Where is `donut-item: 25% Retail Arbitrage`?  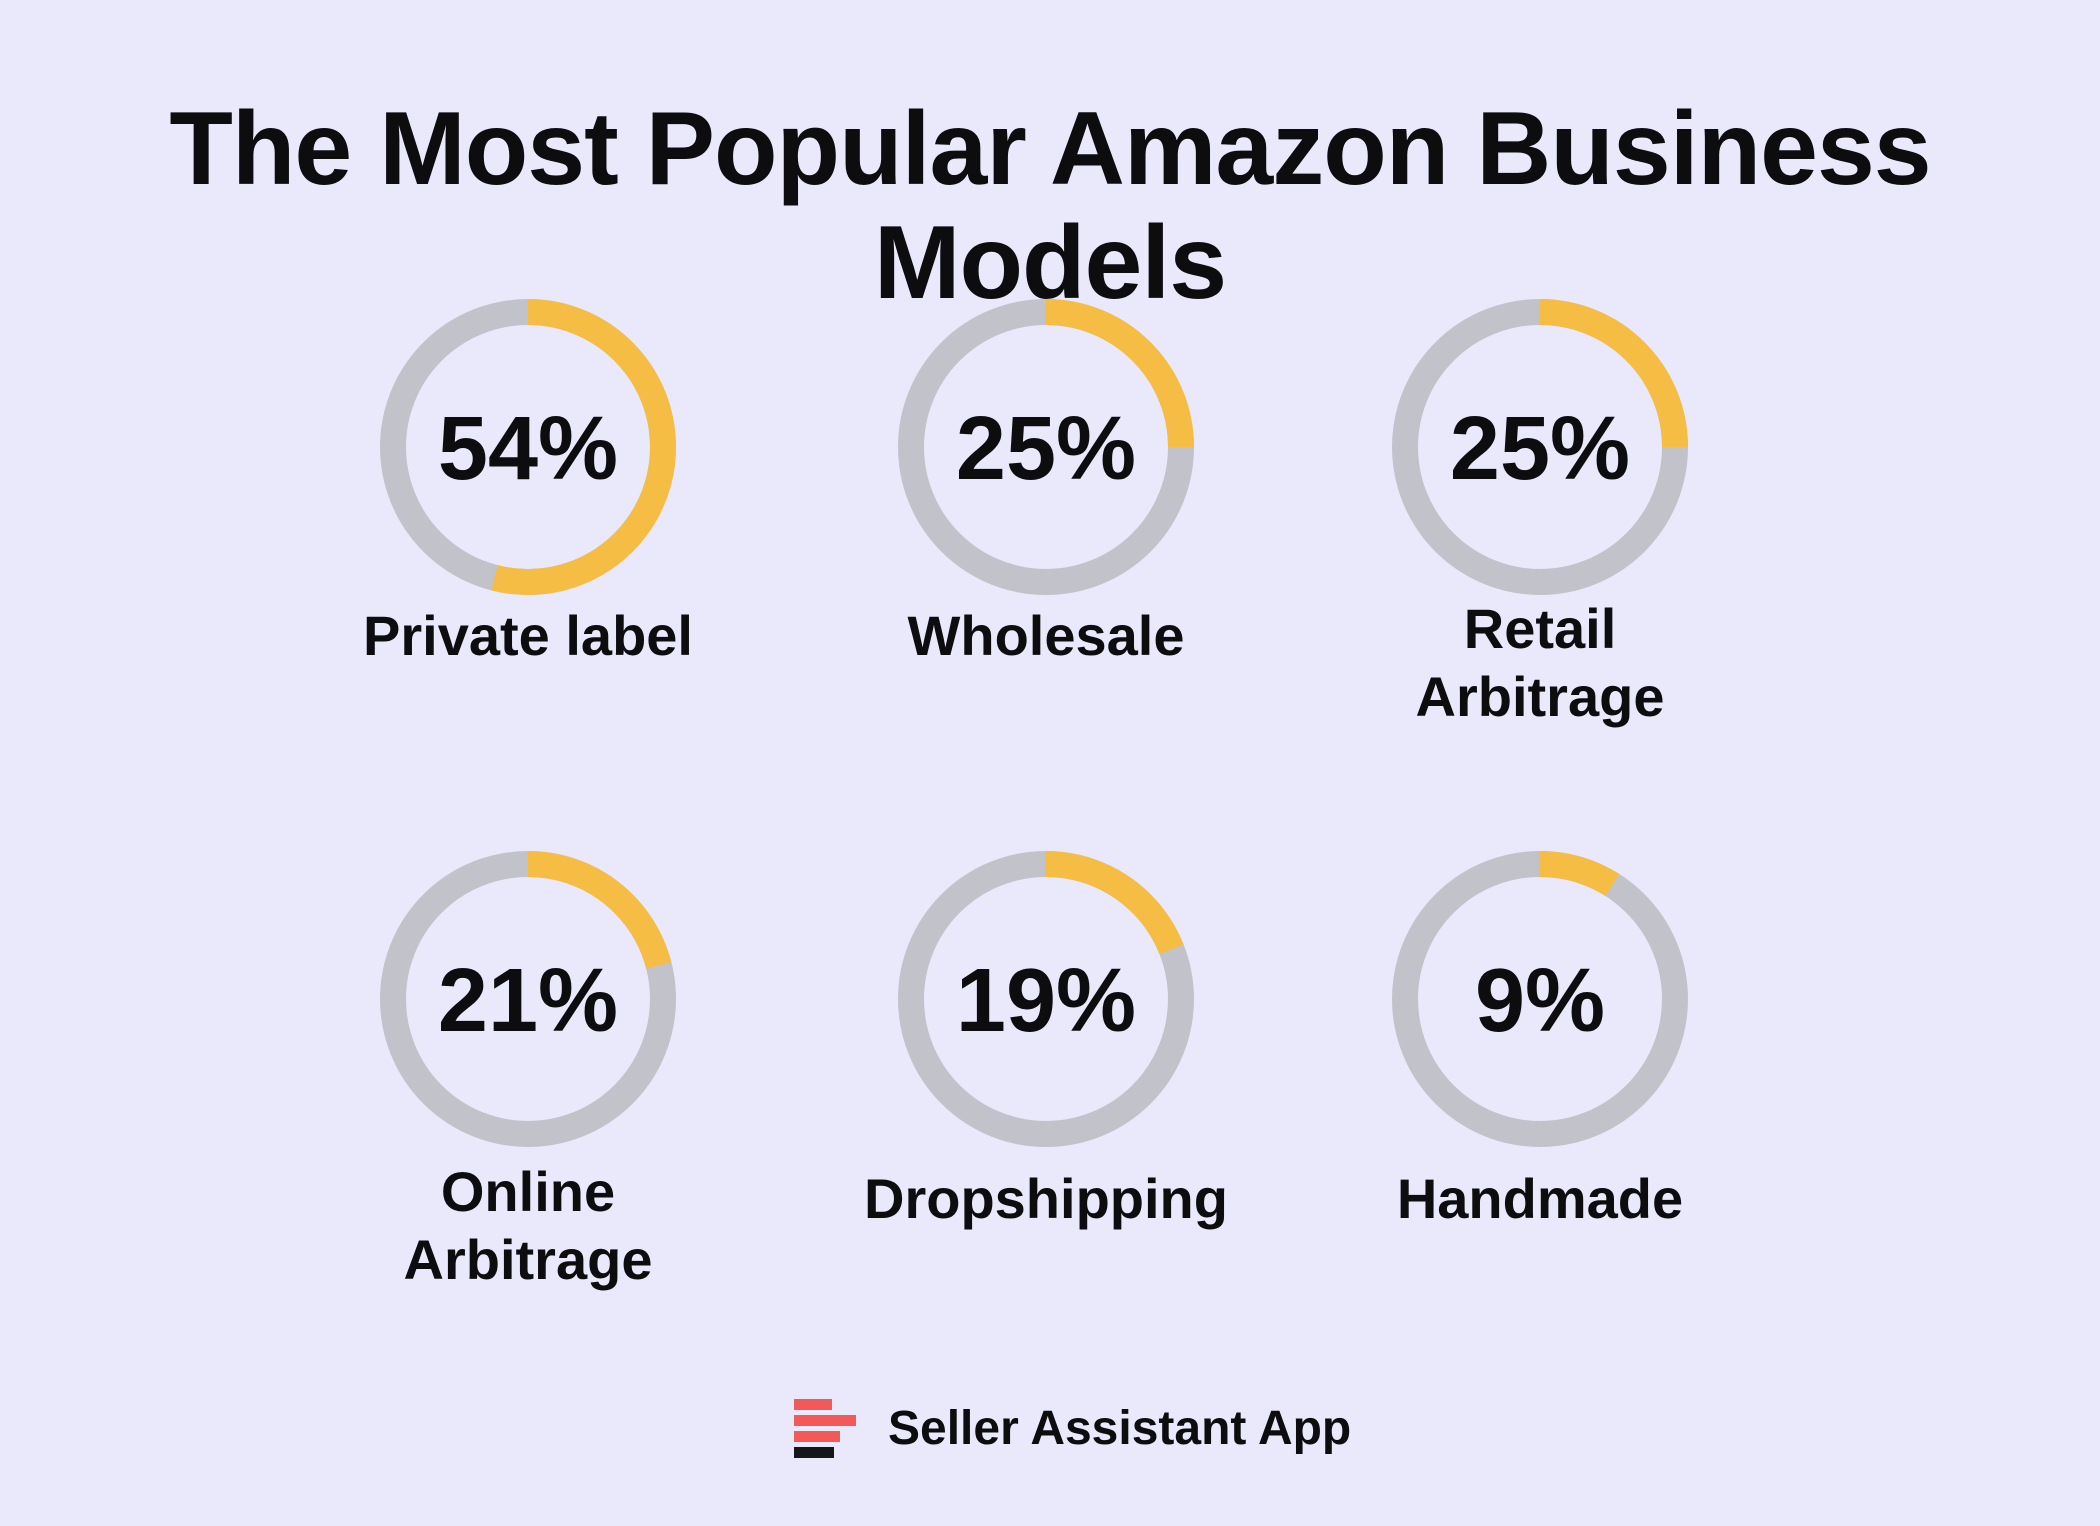
donut-item: 25% Retail Arbitrage is located at coordinates (1540, 513).